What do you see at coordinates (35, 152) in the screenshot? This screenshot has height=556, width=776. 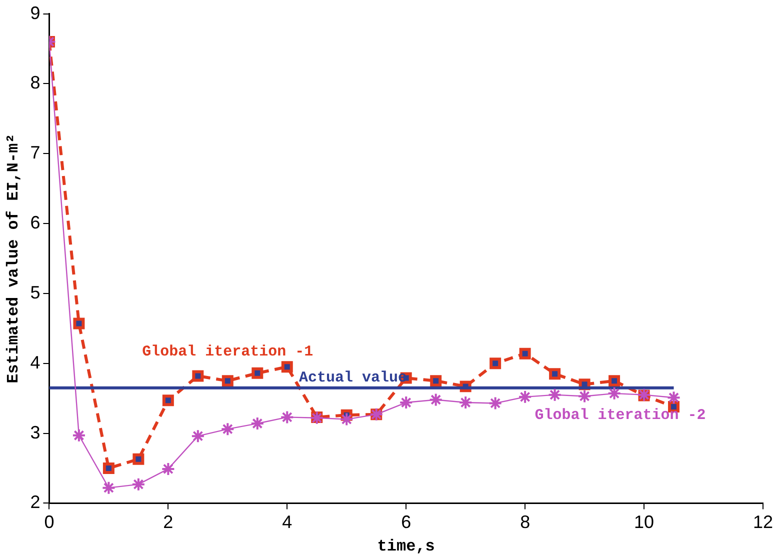 I see `y-tick-label: 7` at bounding box center [35, 152].